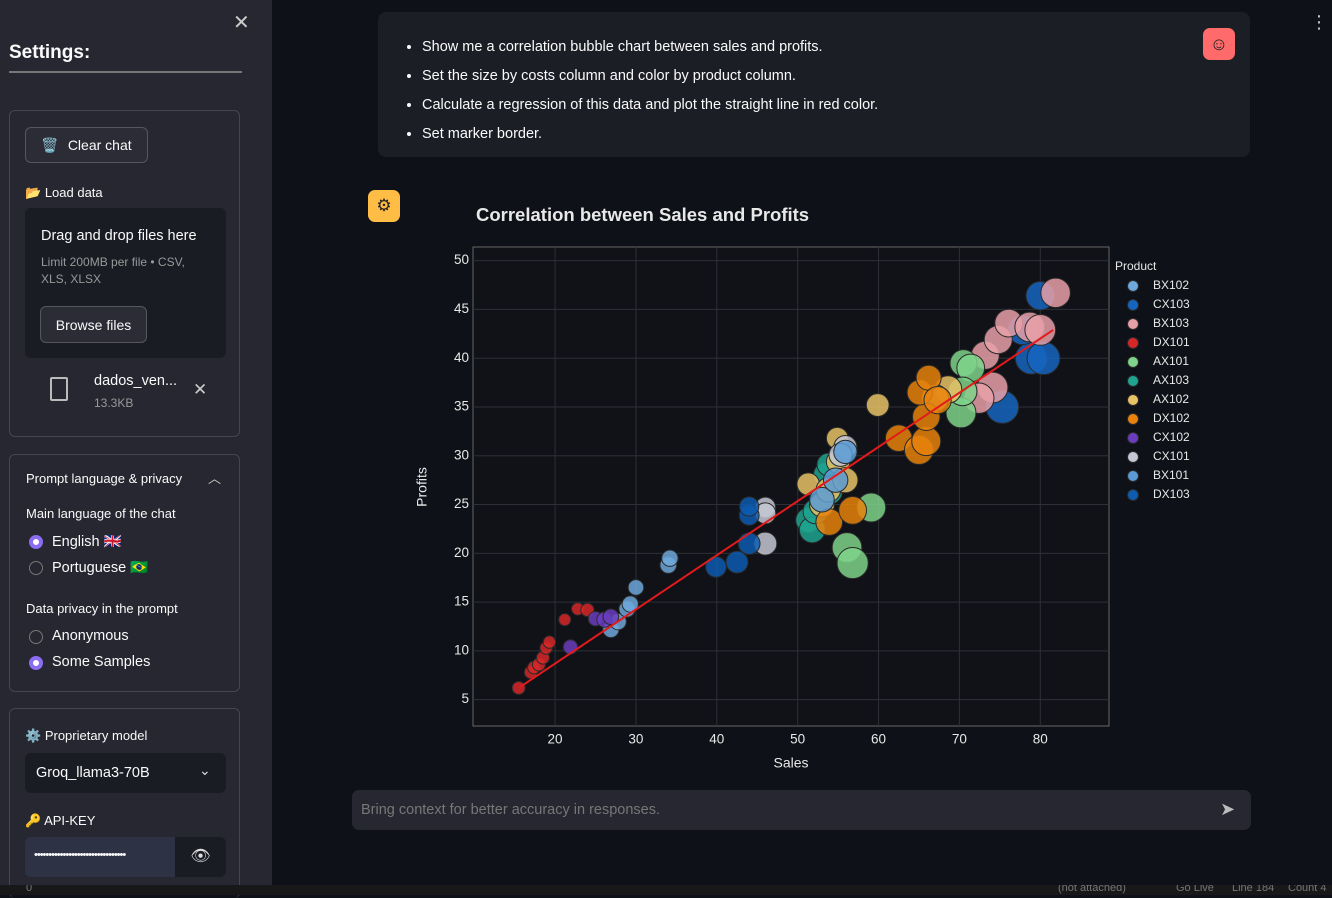 Image resolution: width=1332 pixels, height=898 pixels. I want to click on main-menu: ⋮, so click(1319, 22).